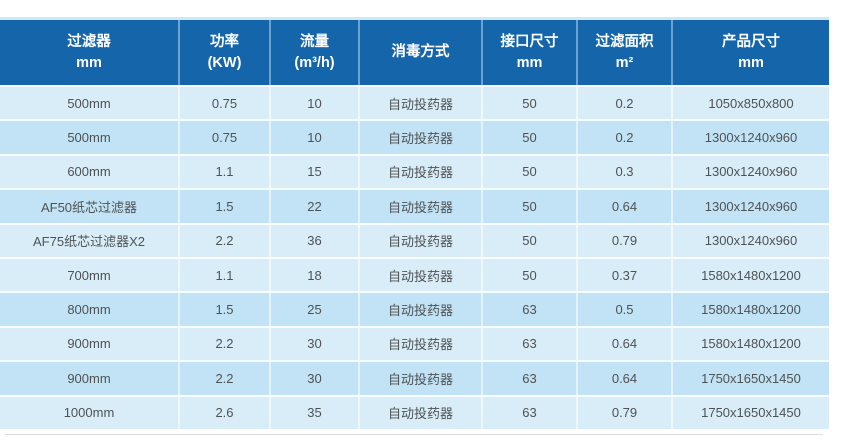  I want to click on table-cell: 35, so click(313, 412).